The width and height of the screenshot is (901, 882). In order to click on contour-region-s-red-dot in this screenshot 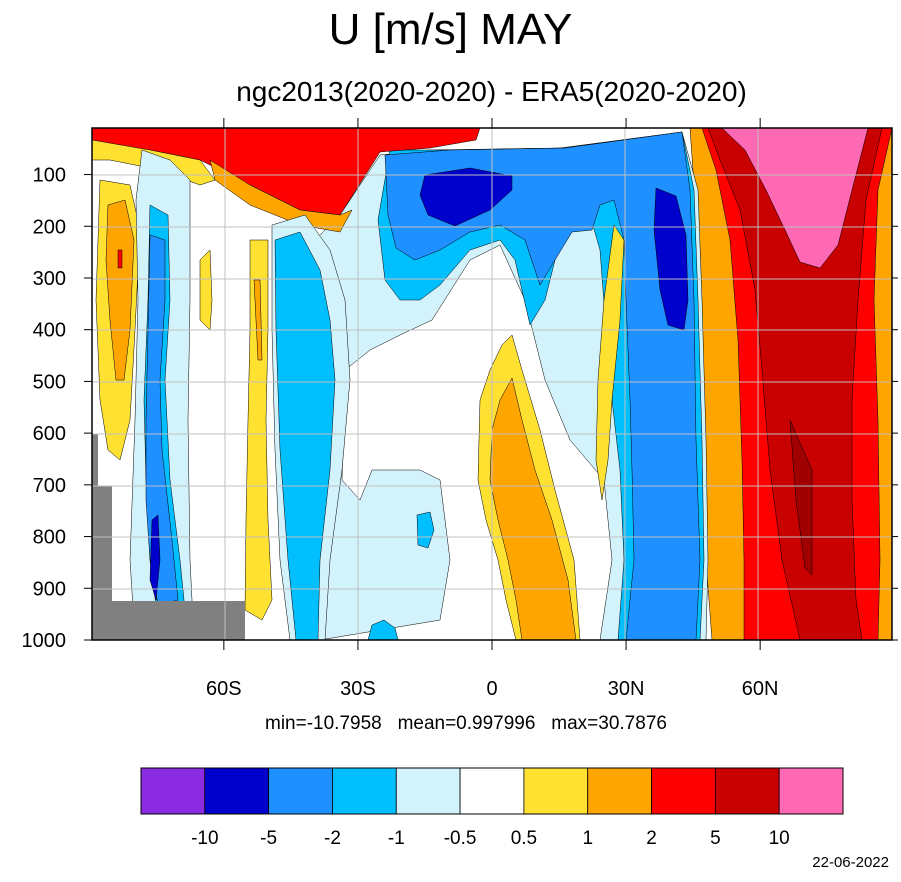, I will do `click(120, 259)`.